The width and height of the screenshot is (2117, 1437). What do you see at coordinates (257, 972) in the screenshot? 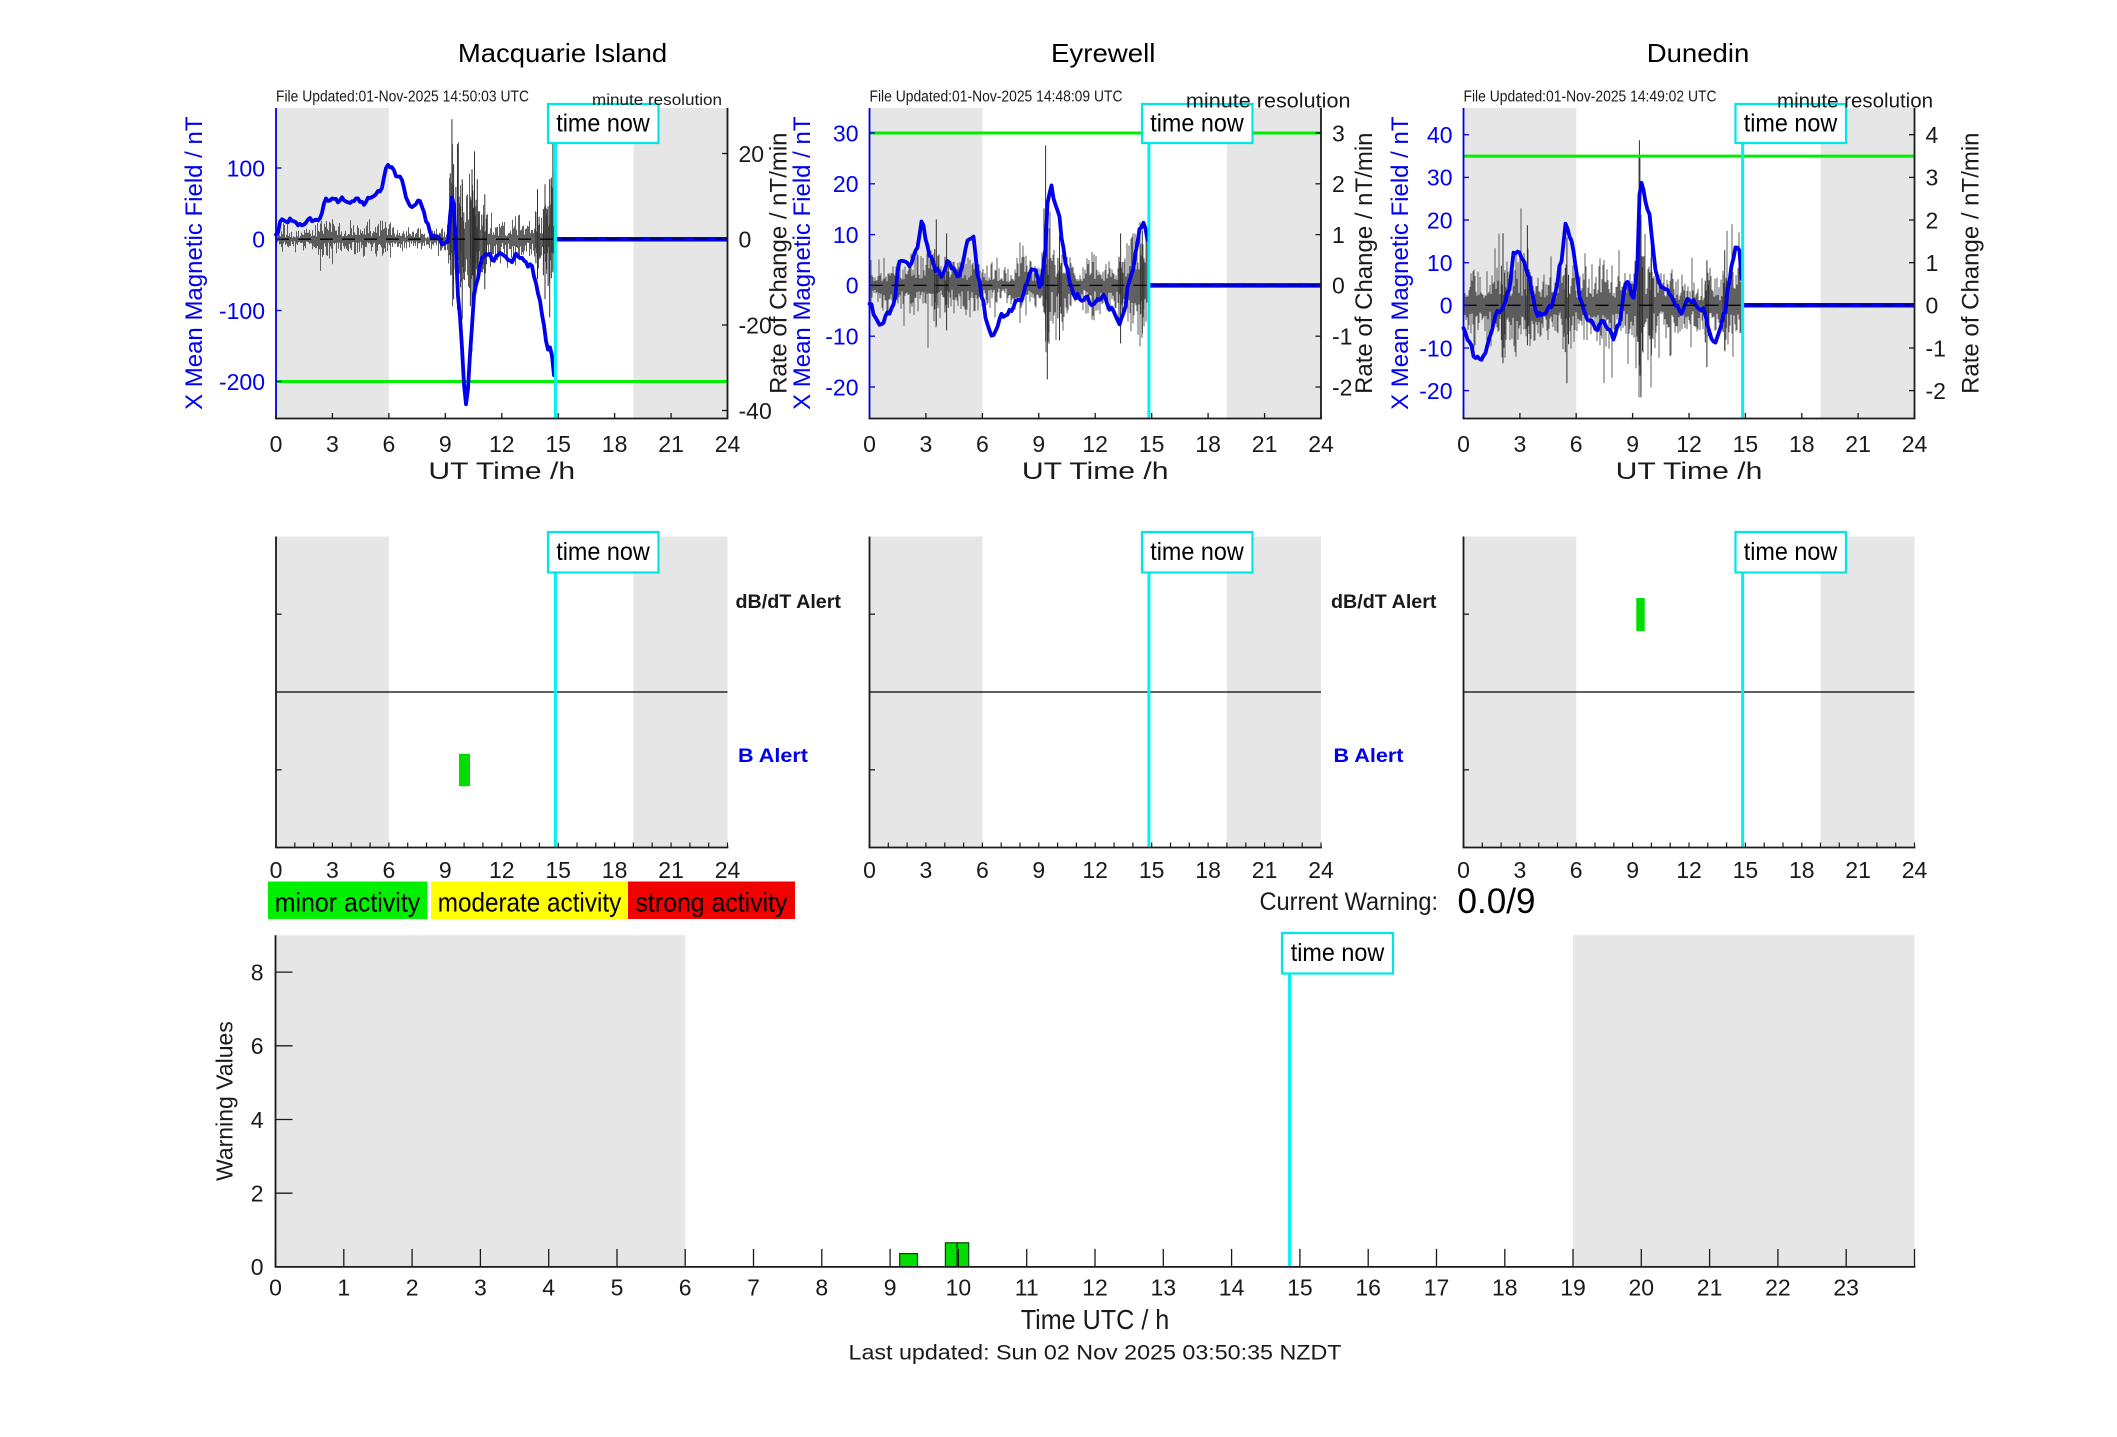
I see `svg-text: 8` at bounding box center [257, 972].